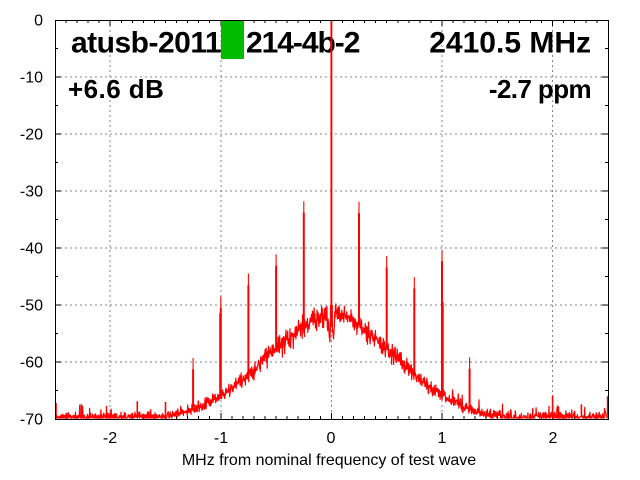 Image resolution: width=640 pixels, height=480 pixels. Describe the element at coordinates (110, 438) in the screenshot. I see `svg-text: -2` at that location.